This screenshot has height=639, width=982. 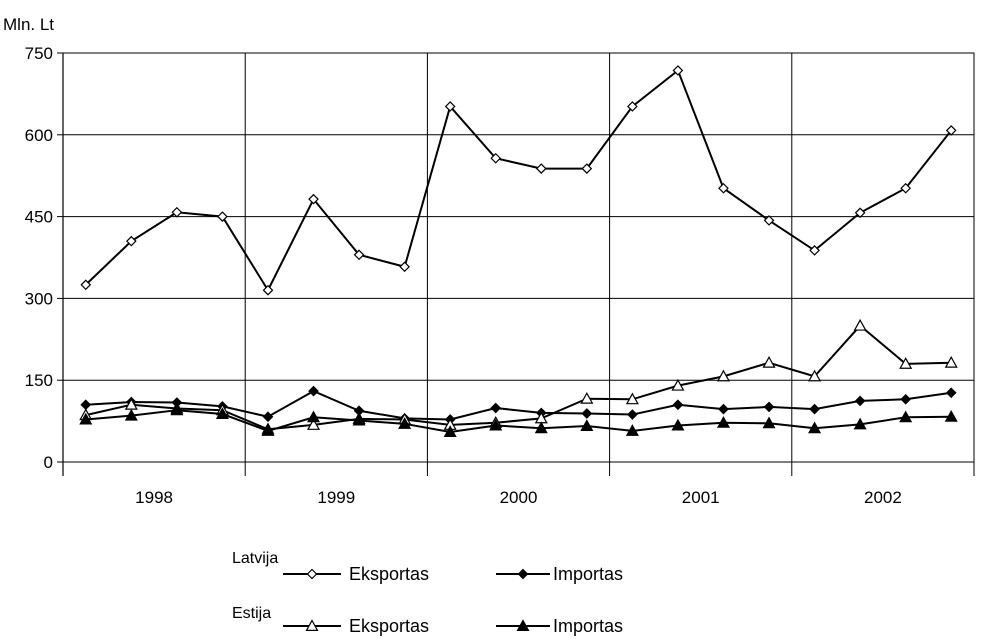 I want to click on y-tick-label-750: 750, so click(x=39, y=53).